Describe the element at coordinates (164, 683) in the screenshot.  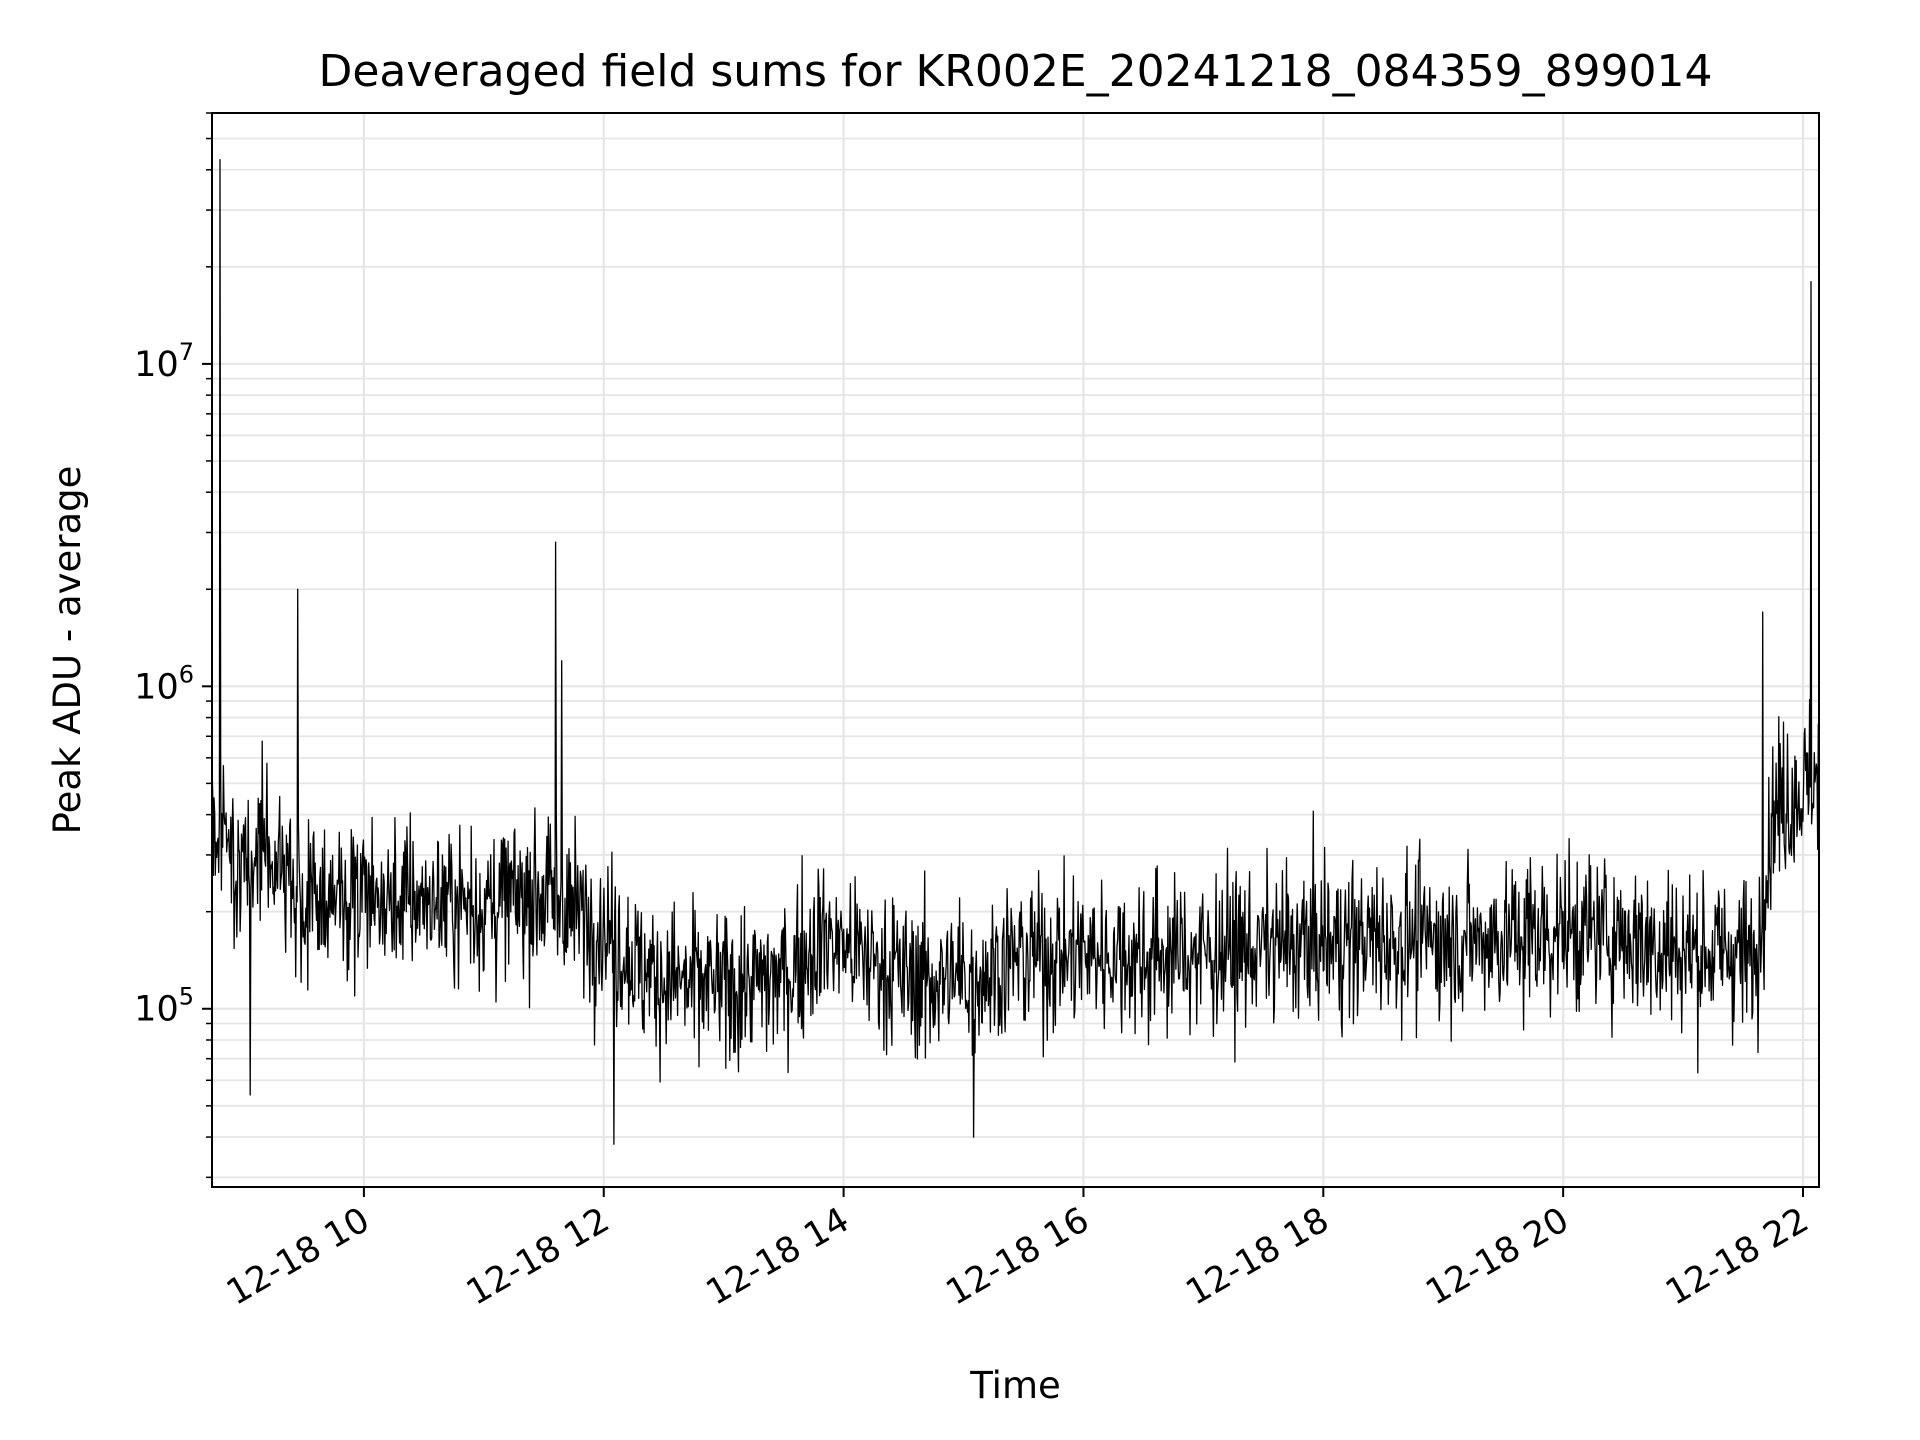
I see `y-tick-label: 10⁶` at that location.